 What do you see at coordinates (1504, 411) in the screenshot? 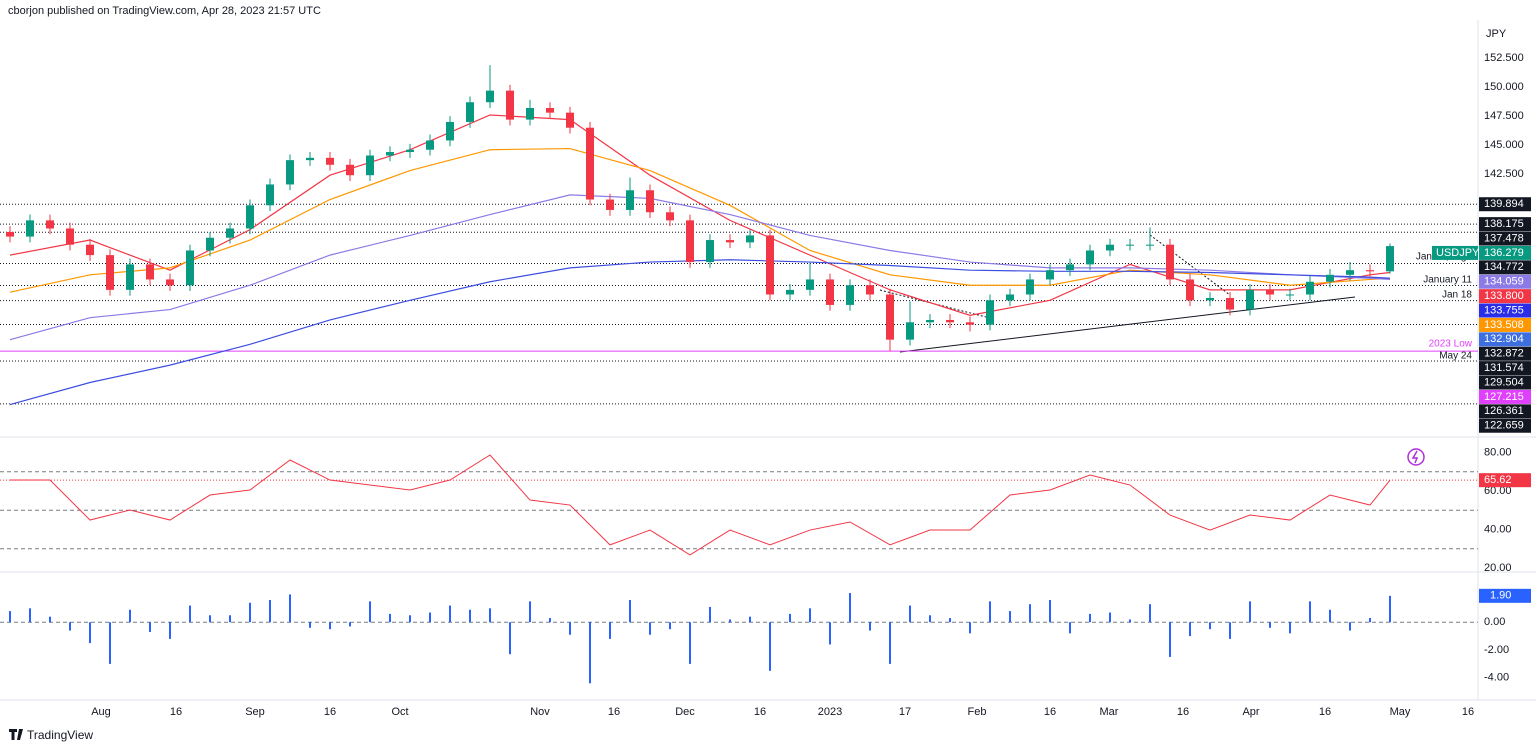
I see `price-label: 126.361` at bounding box center [1504, 411].